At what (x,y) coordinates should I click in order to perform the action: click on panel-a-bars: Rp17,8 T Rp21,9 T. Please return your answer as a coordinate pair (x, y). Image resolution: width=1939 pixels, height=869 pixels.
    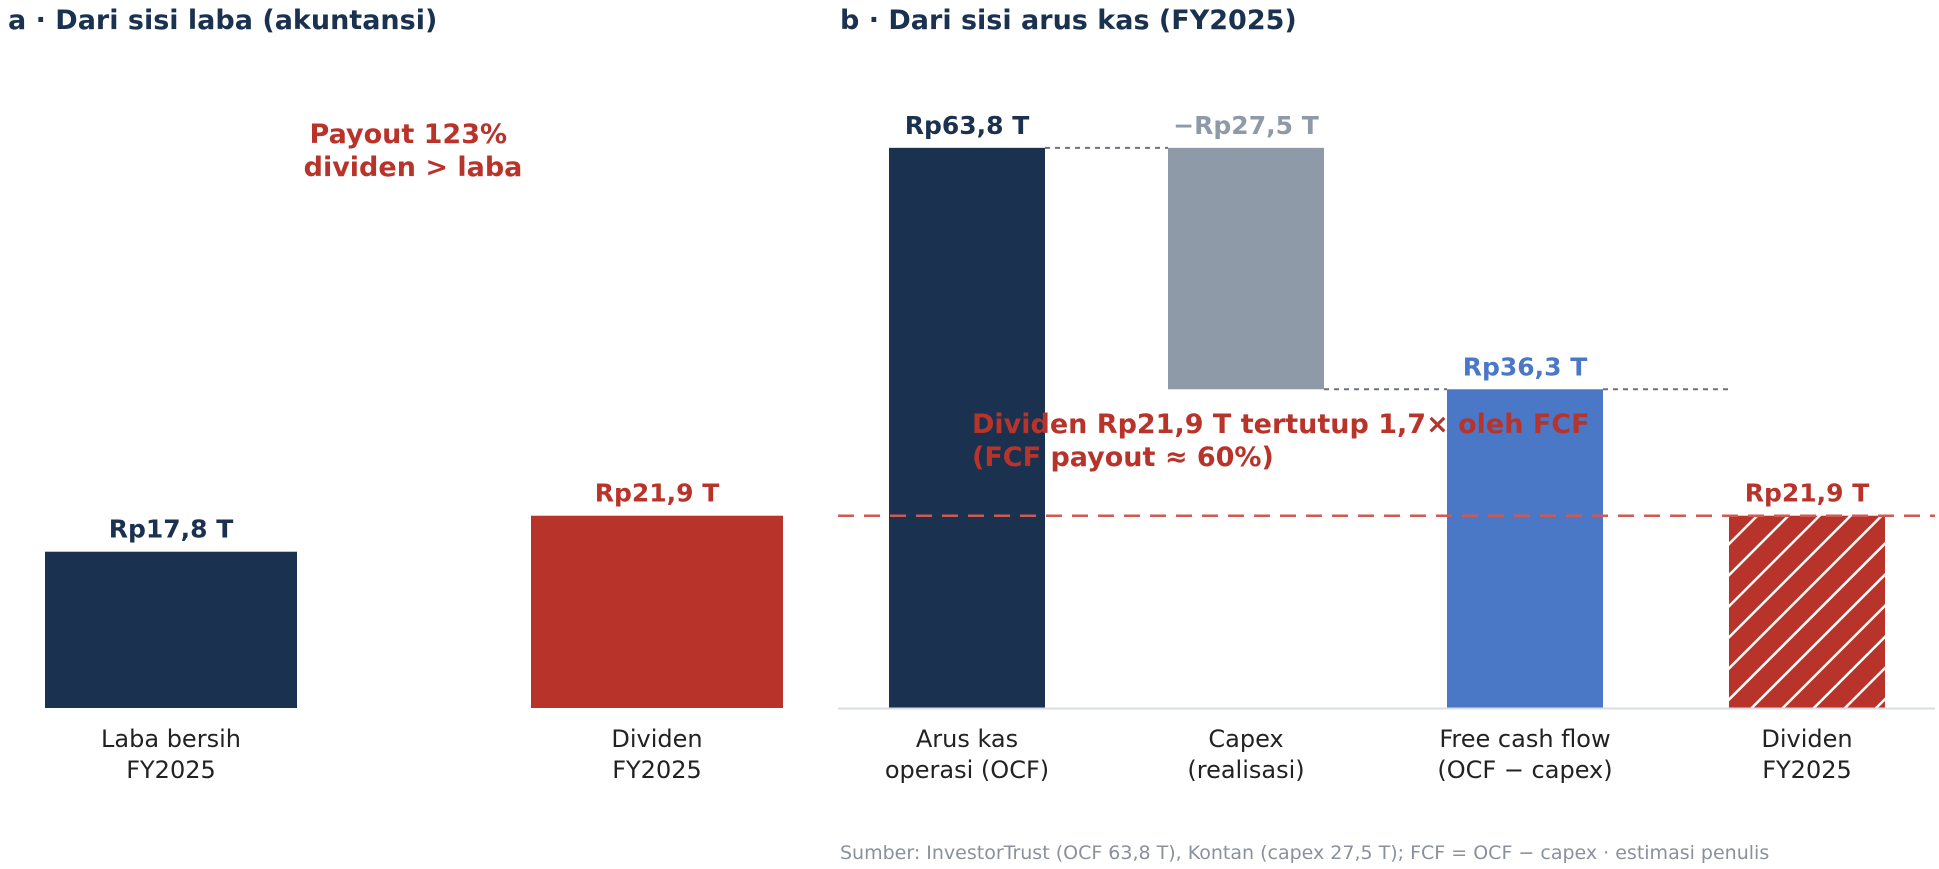
    Looking at the image, I should click on (414, 593).